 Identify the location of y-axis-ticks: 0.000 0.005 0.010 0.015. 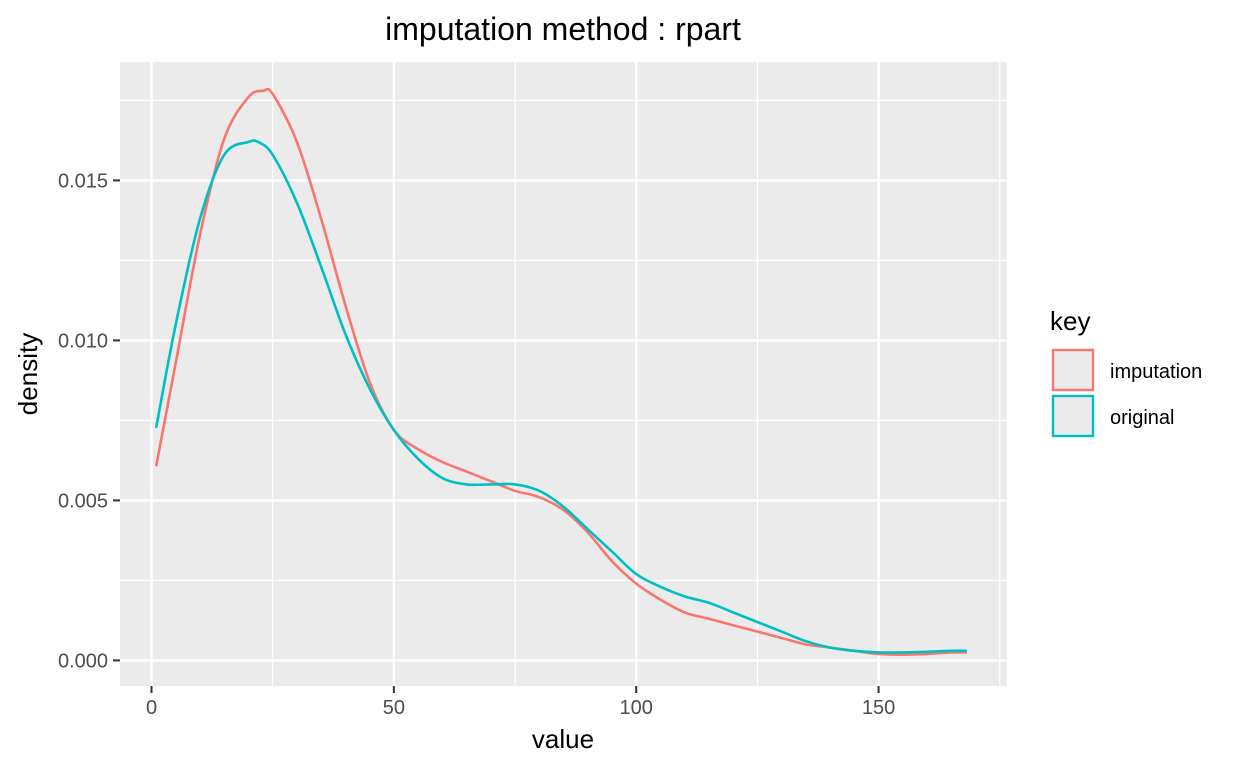
(89, 421).